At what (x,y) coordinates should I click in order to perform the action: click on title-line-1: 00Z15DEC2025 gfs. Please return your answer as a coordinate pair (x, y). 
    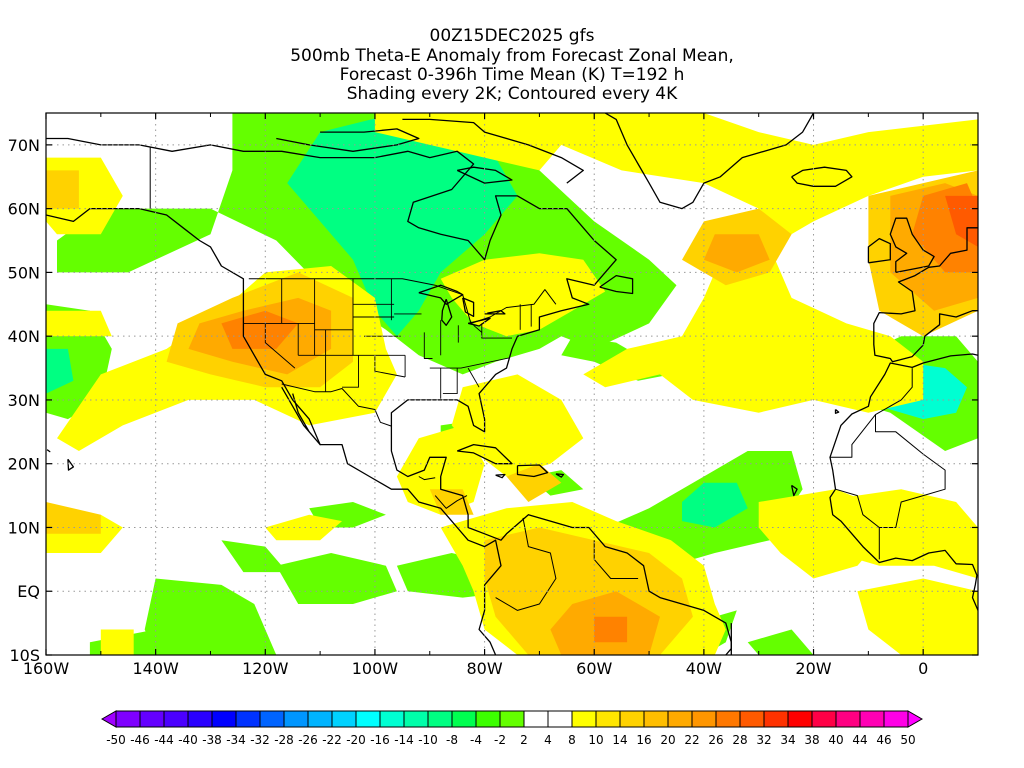
    Looking at the image, I should click on (512, 36).